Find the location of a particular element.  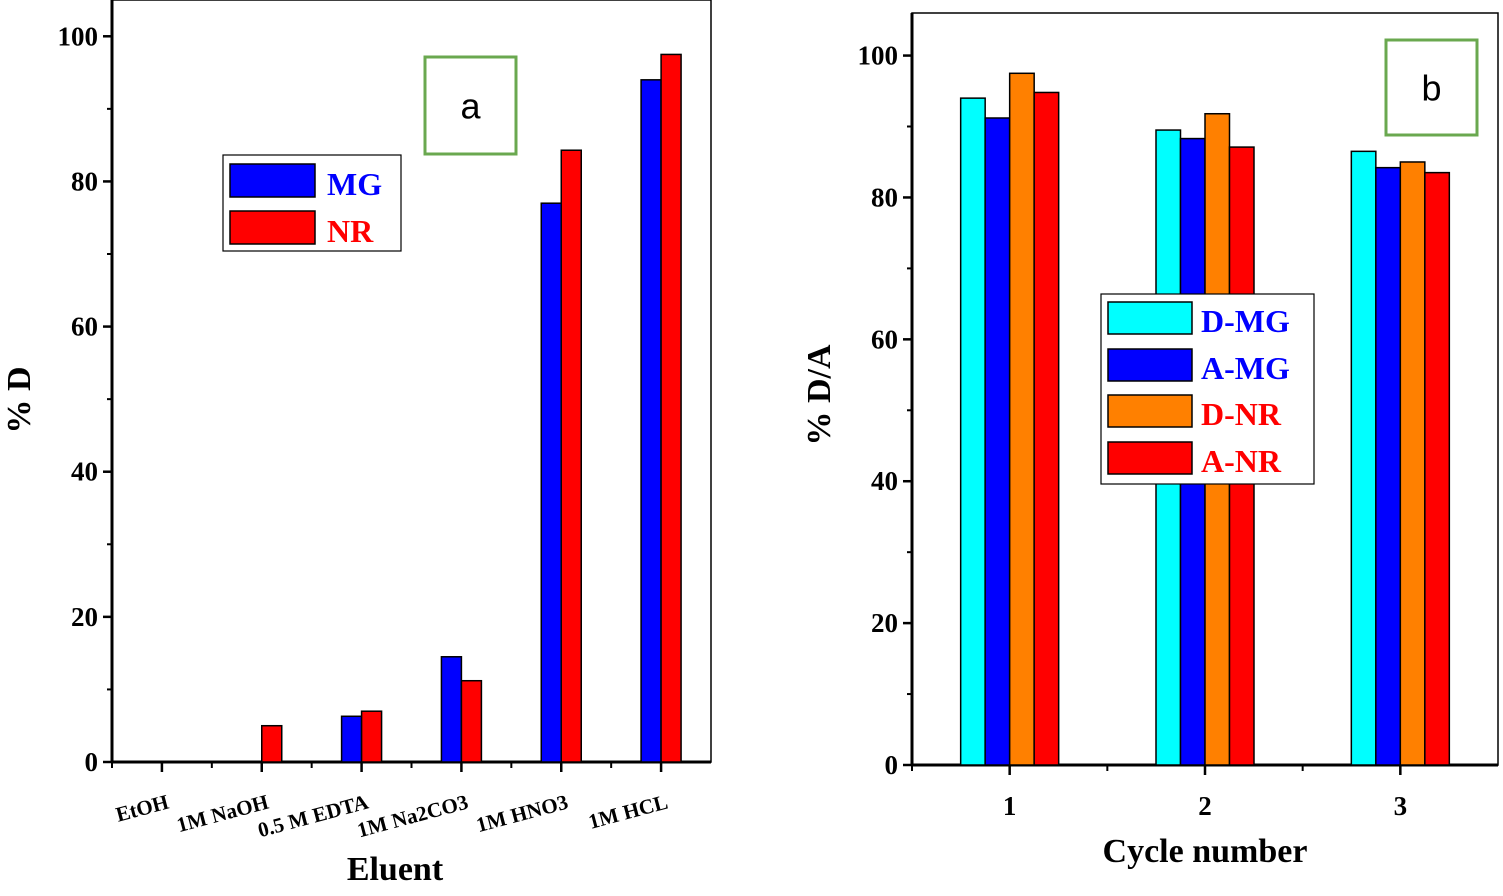

legend: MG NR is located at coordinates (312, 203).